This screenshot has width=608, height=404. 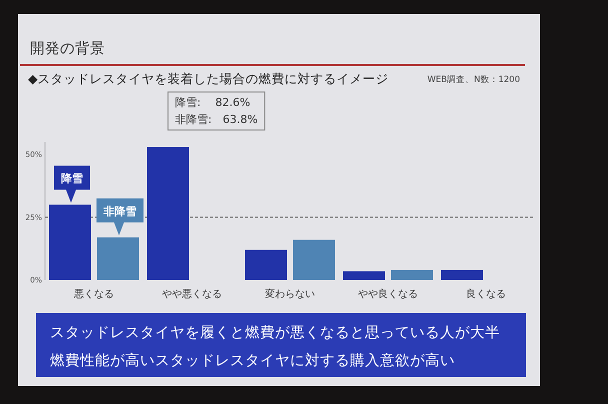 I want to click on x-tick-label: 変わらない, so click(x=290, y=294).